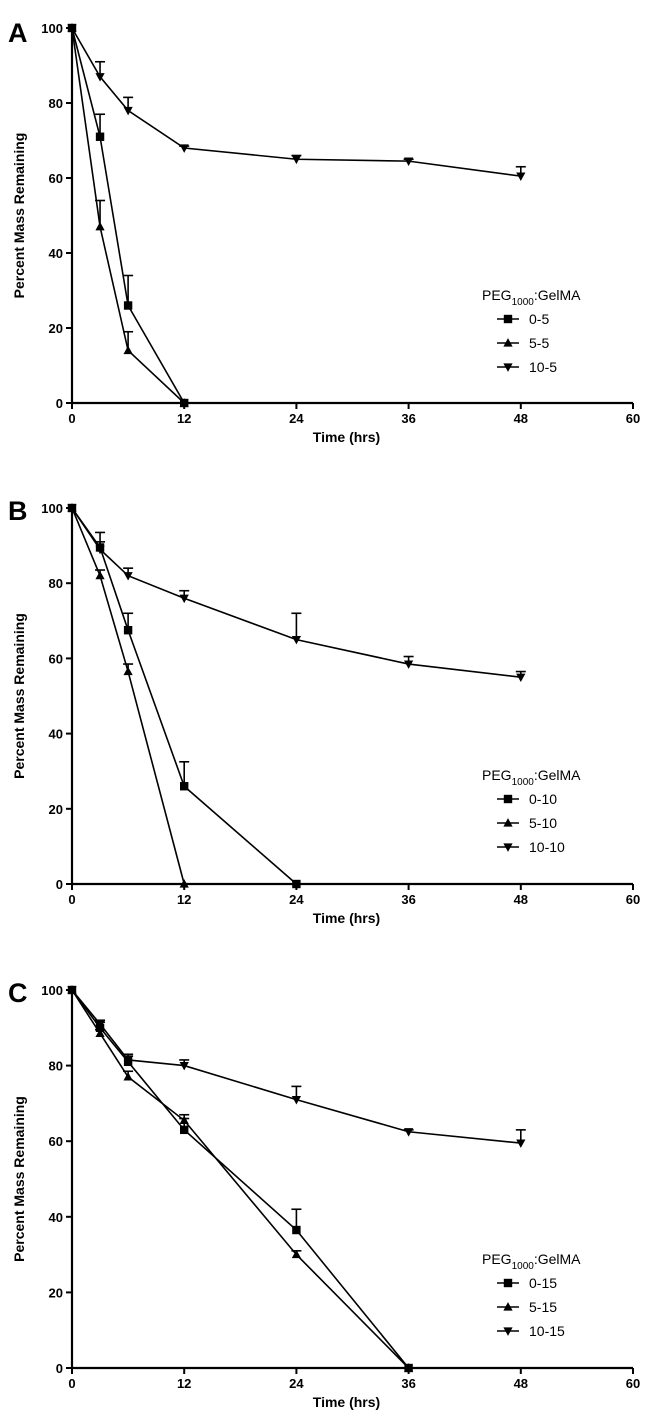 Image resolution: width=647 pixels, height=1426 pixels. Describe the element at coordinates (531, 331) in the screenshot. I see `legend: PEG1000:GelMA 0-5 5-5 10-5` at that location.